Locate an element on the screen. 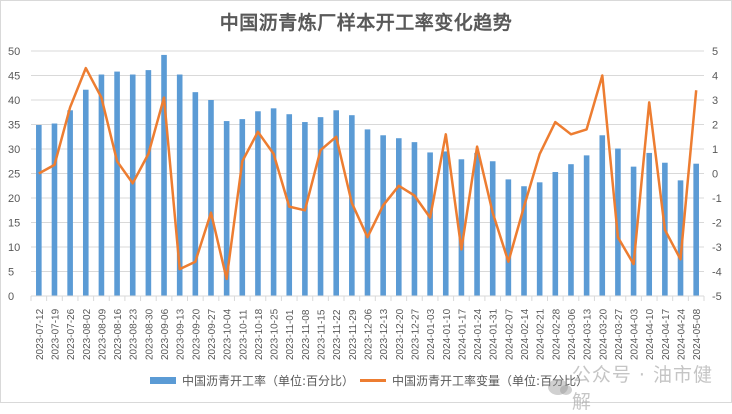 The image size is (732, 414). y-left-tick: 45 is located at coordinates (14, 77).